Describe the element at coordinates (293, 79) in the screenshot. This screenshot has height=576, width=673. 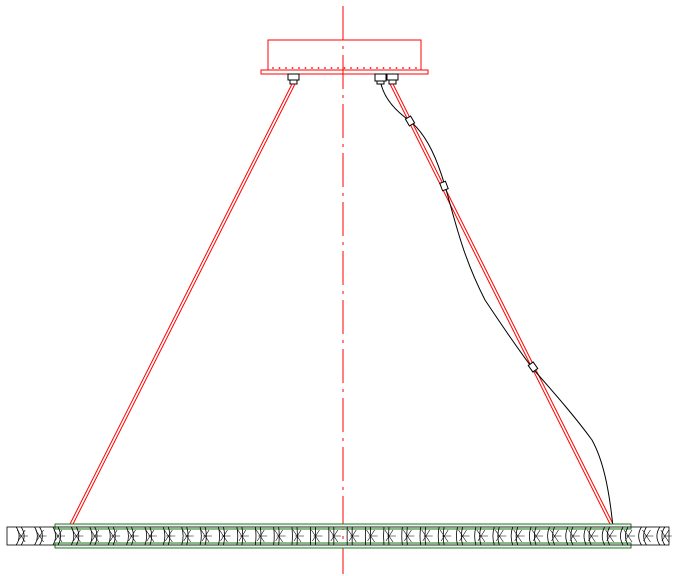
I see `left-cable-gripper` at that location.